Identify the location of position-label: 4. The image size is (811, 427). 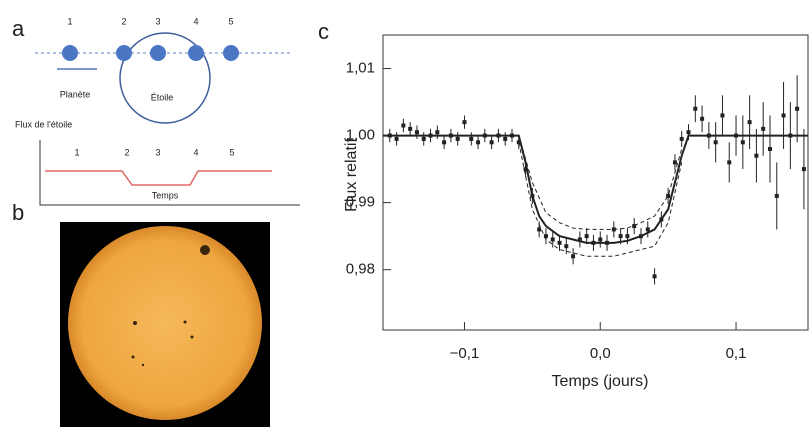
(195, 21).